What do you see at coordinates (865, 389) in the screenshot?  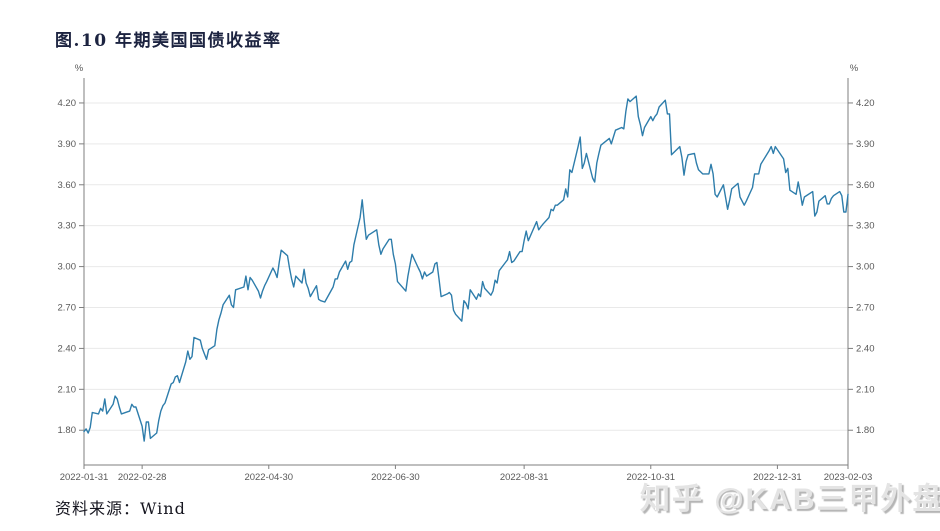 I see `y-tick-label-right: 2.10` at bounding box center [865, 389].